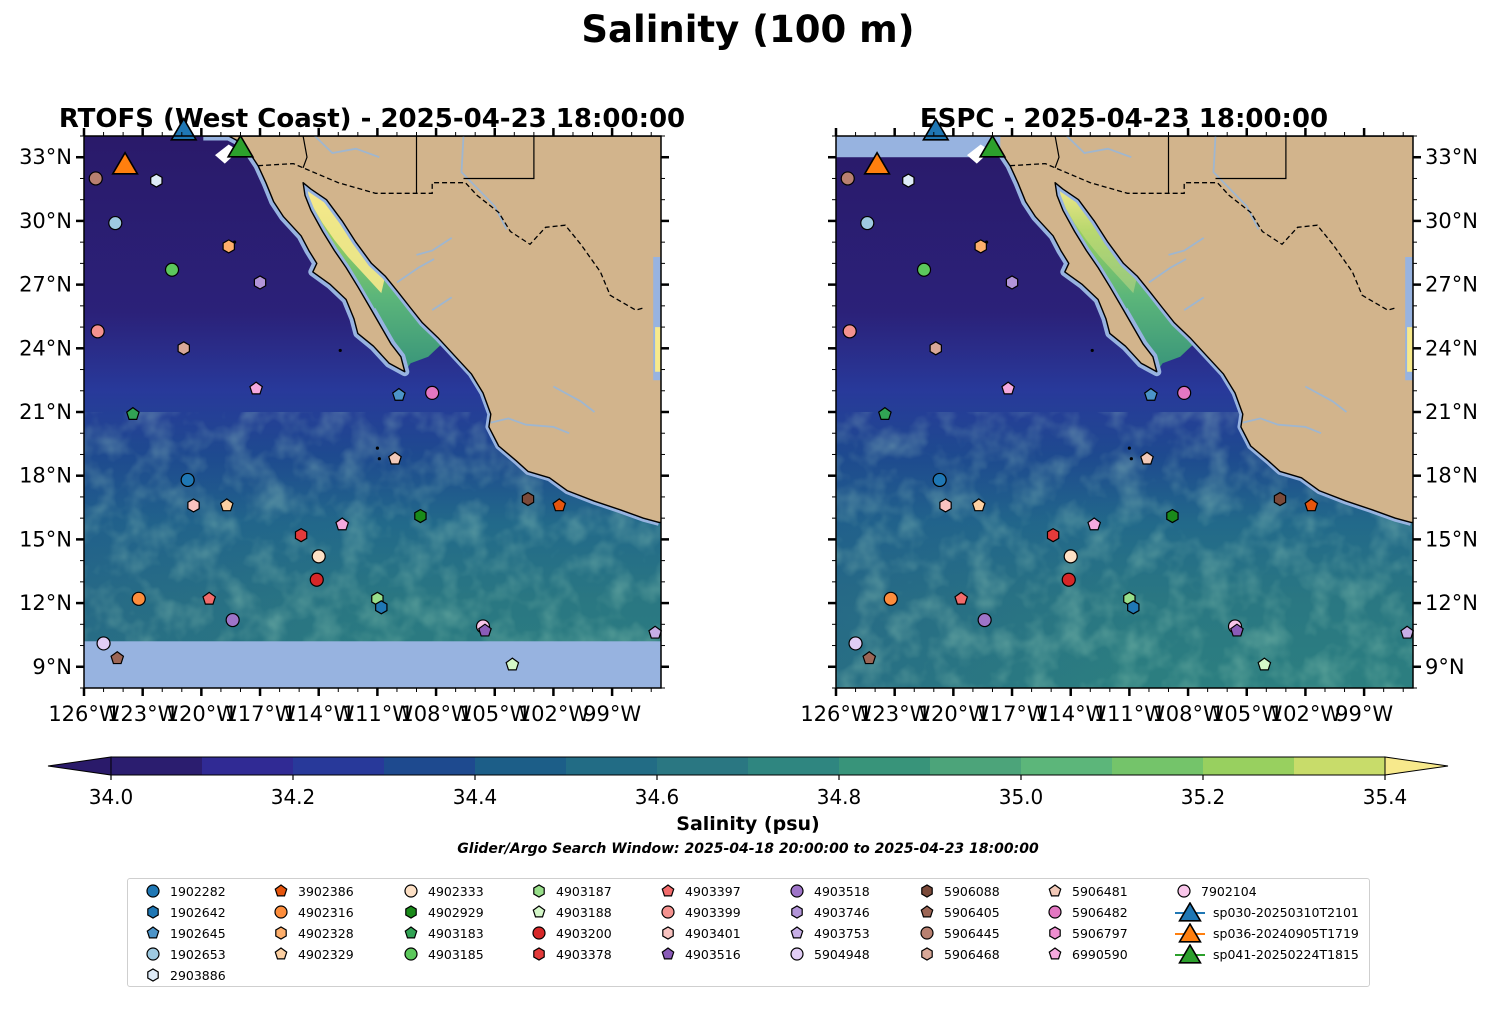 The height and width of the screenshot is (1014, 1497). What do you see at coordinates (1086, 891) in the screenshot?
I see `legend-item: 5906481` at bounding box center [1086, 891].